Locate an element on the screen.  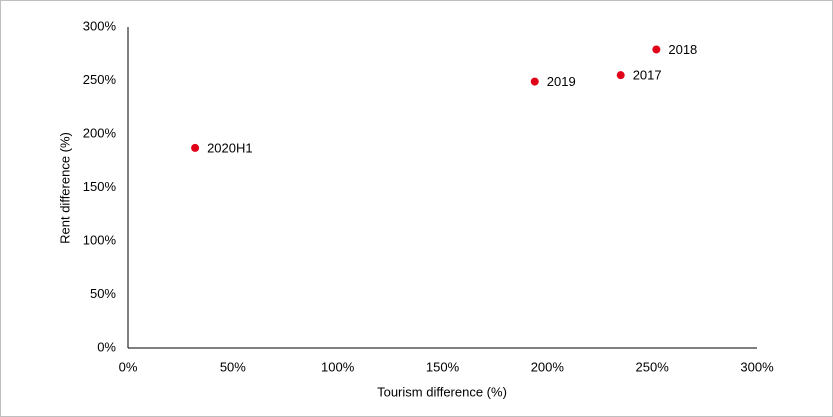
x-axis-label: Tourism difference (%) is located at coordinates (442, 391).